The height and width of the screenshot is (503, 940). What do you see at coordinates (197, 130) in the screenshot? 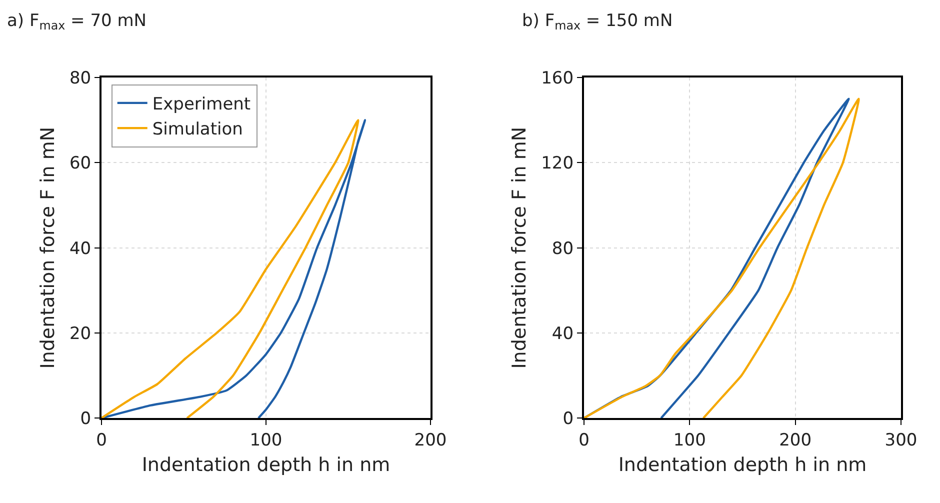
I see `legend-label: Simulation` at bounding box center [197, 130].